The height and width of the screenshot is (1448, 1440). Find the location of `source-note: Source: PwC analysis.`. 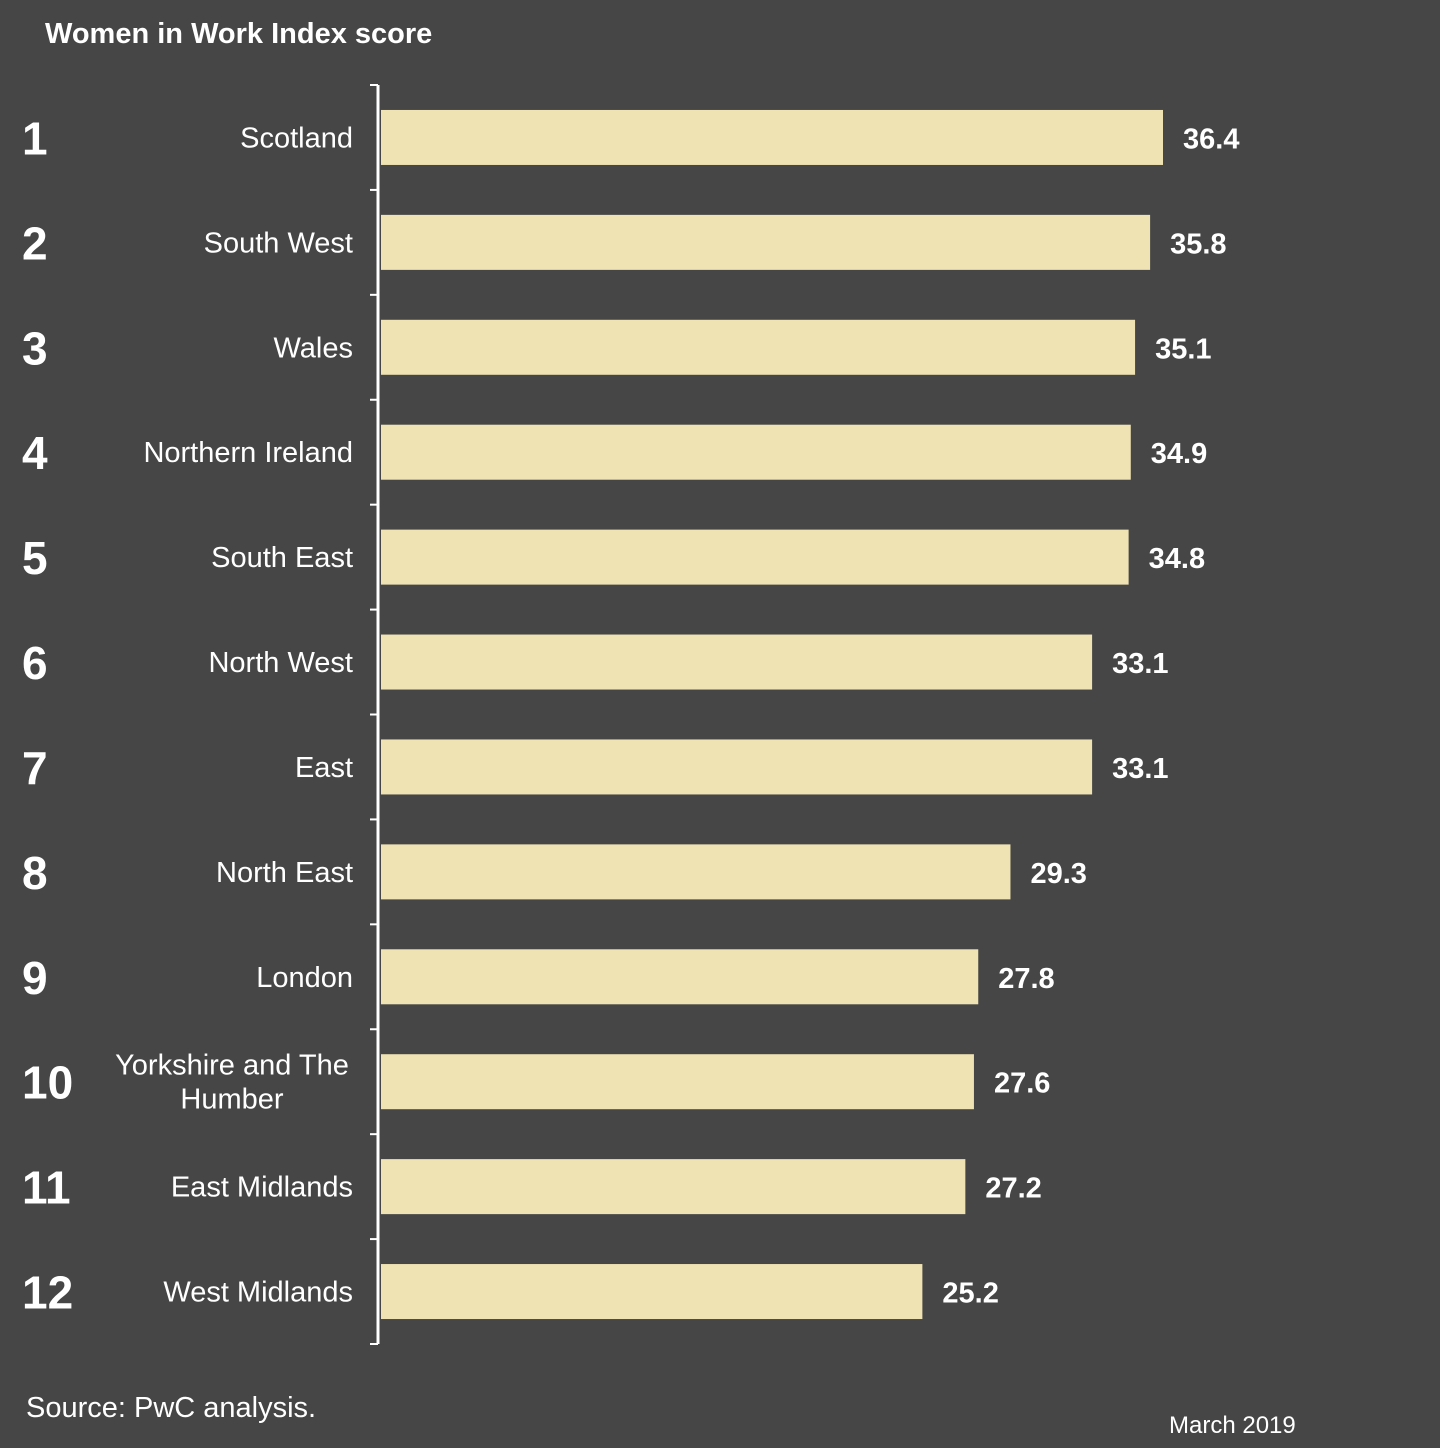

source-note: Source: PwC analysis. is located at coordinates (171, 1408).